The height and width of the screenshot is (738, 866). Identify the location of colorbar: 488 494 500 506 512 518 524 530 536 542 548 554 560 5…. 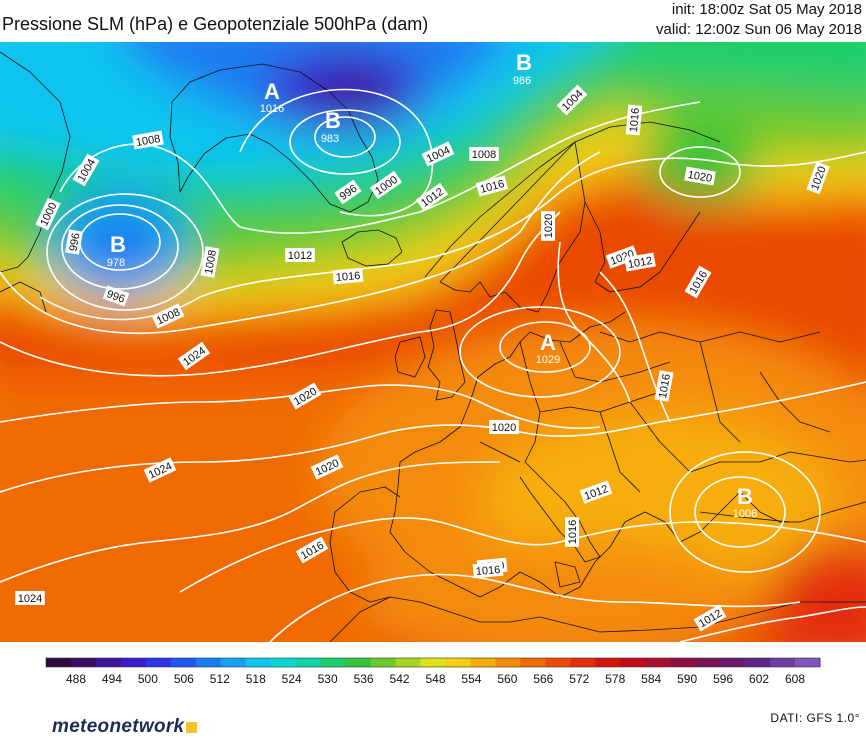
(433, 671).